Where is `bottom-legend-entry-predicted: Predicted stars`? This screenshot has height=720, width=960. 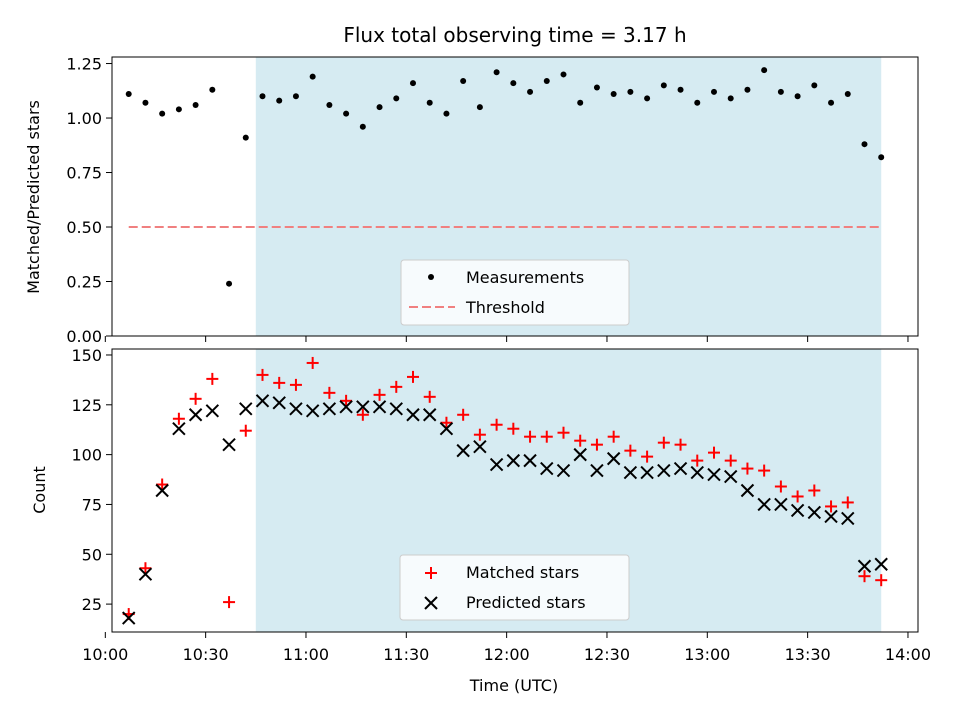
bottom-legend-entry-predicted: Predicted stars is located at coordinates (526, 602).